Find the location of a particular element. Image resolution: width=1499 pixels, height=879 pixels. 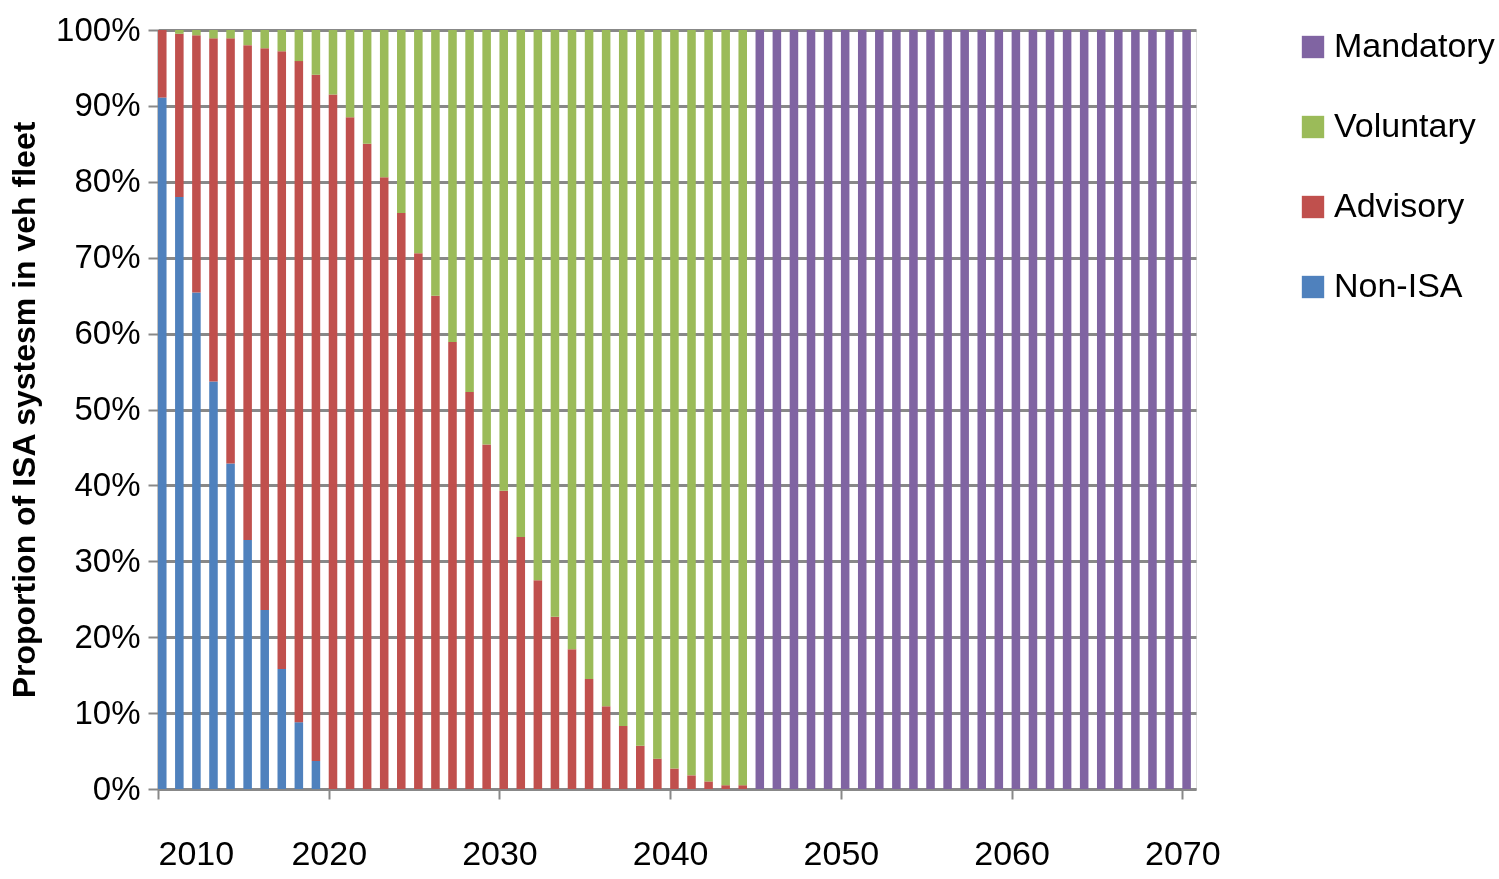

y-tick-label: 90% is located at coordinates (107, 105).